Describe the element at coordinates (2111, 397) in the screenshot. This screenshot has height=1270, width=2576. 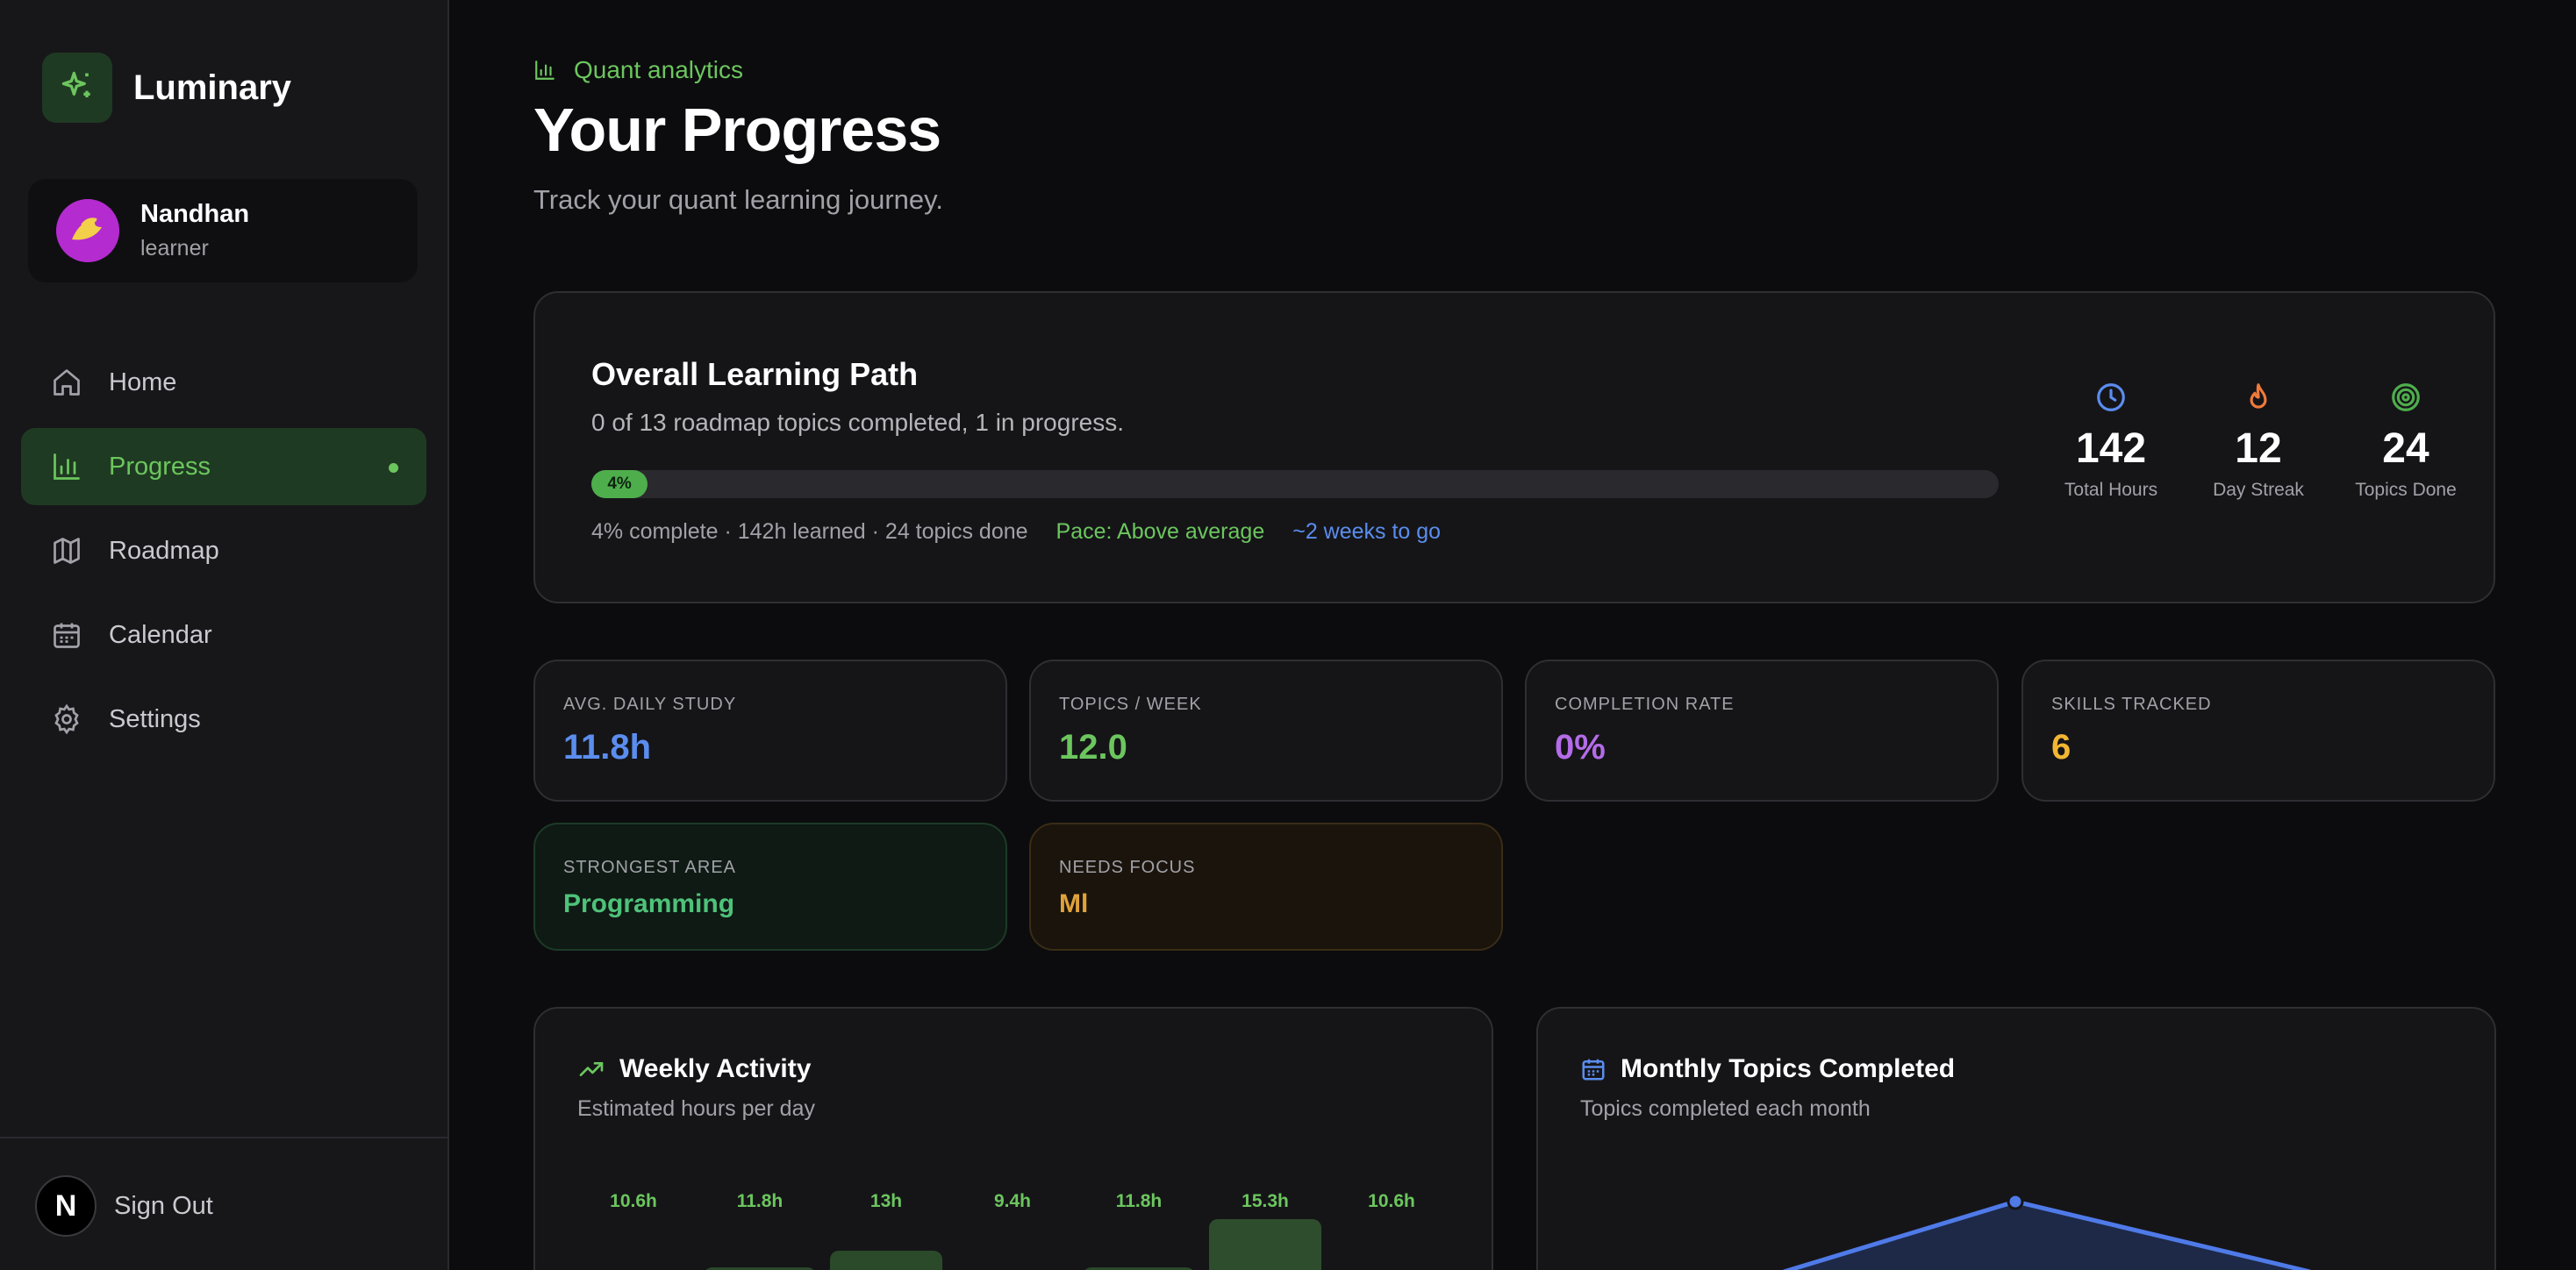
I see `clock-icon` at that location.